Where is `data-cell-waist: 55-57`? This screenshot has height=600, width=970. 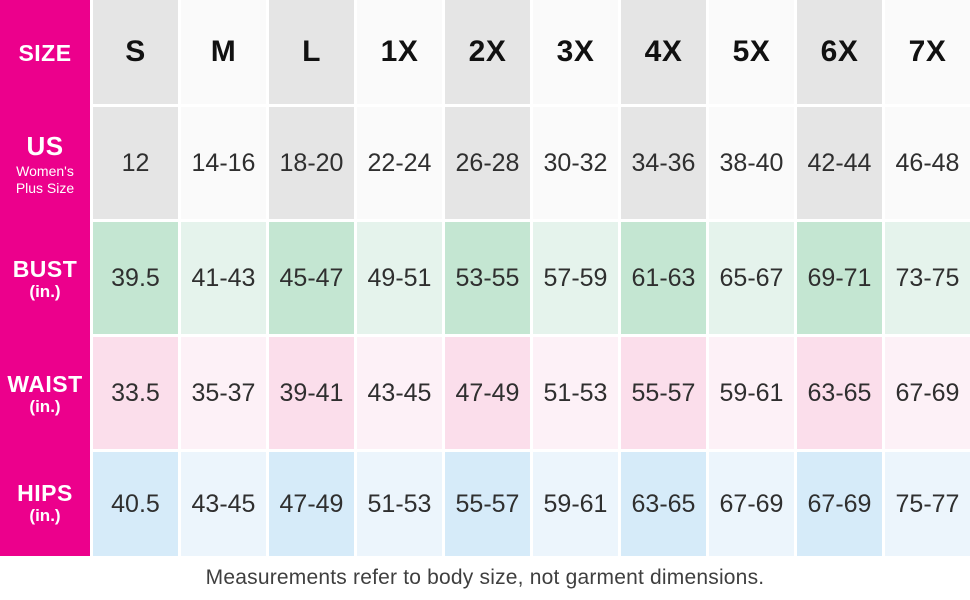
data-cell-waist: 55-57 is located at coordinates (663, 393).